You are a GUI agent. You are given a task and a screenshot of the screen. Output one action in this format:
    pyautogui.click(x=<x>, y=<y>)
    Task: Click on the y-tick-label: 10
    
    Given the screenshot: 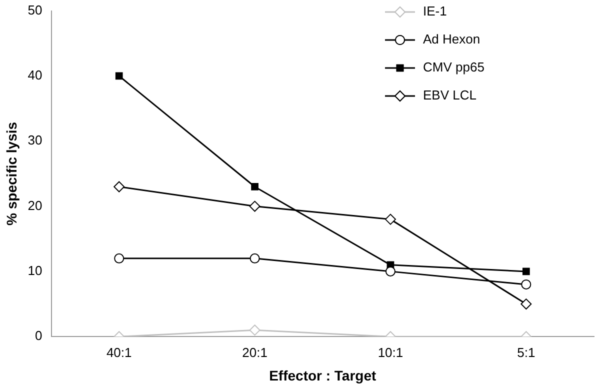 What is the action you would take?
    pyautogui.click(x=35, y=270)
    